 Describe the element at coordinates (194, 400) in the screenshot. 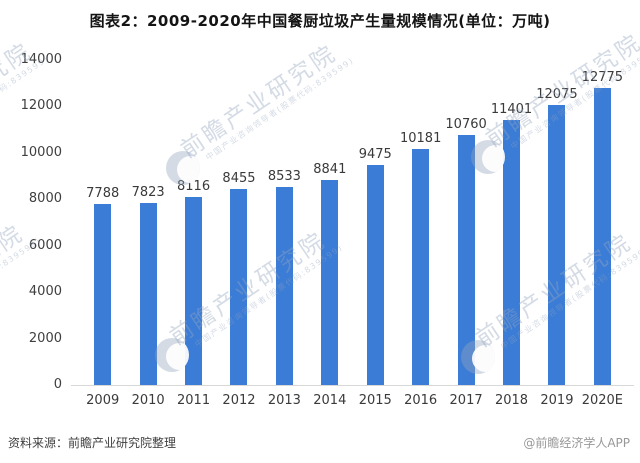

I see `x-axis-tick-label: 2011` at that location.